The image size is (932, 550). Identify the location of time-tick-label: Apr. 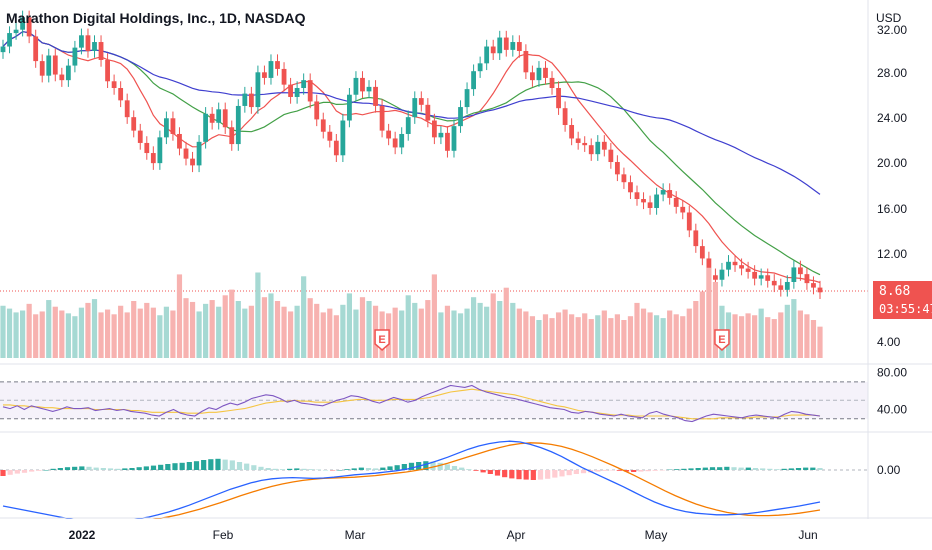
(516, 535).